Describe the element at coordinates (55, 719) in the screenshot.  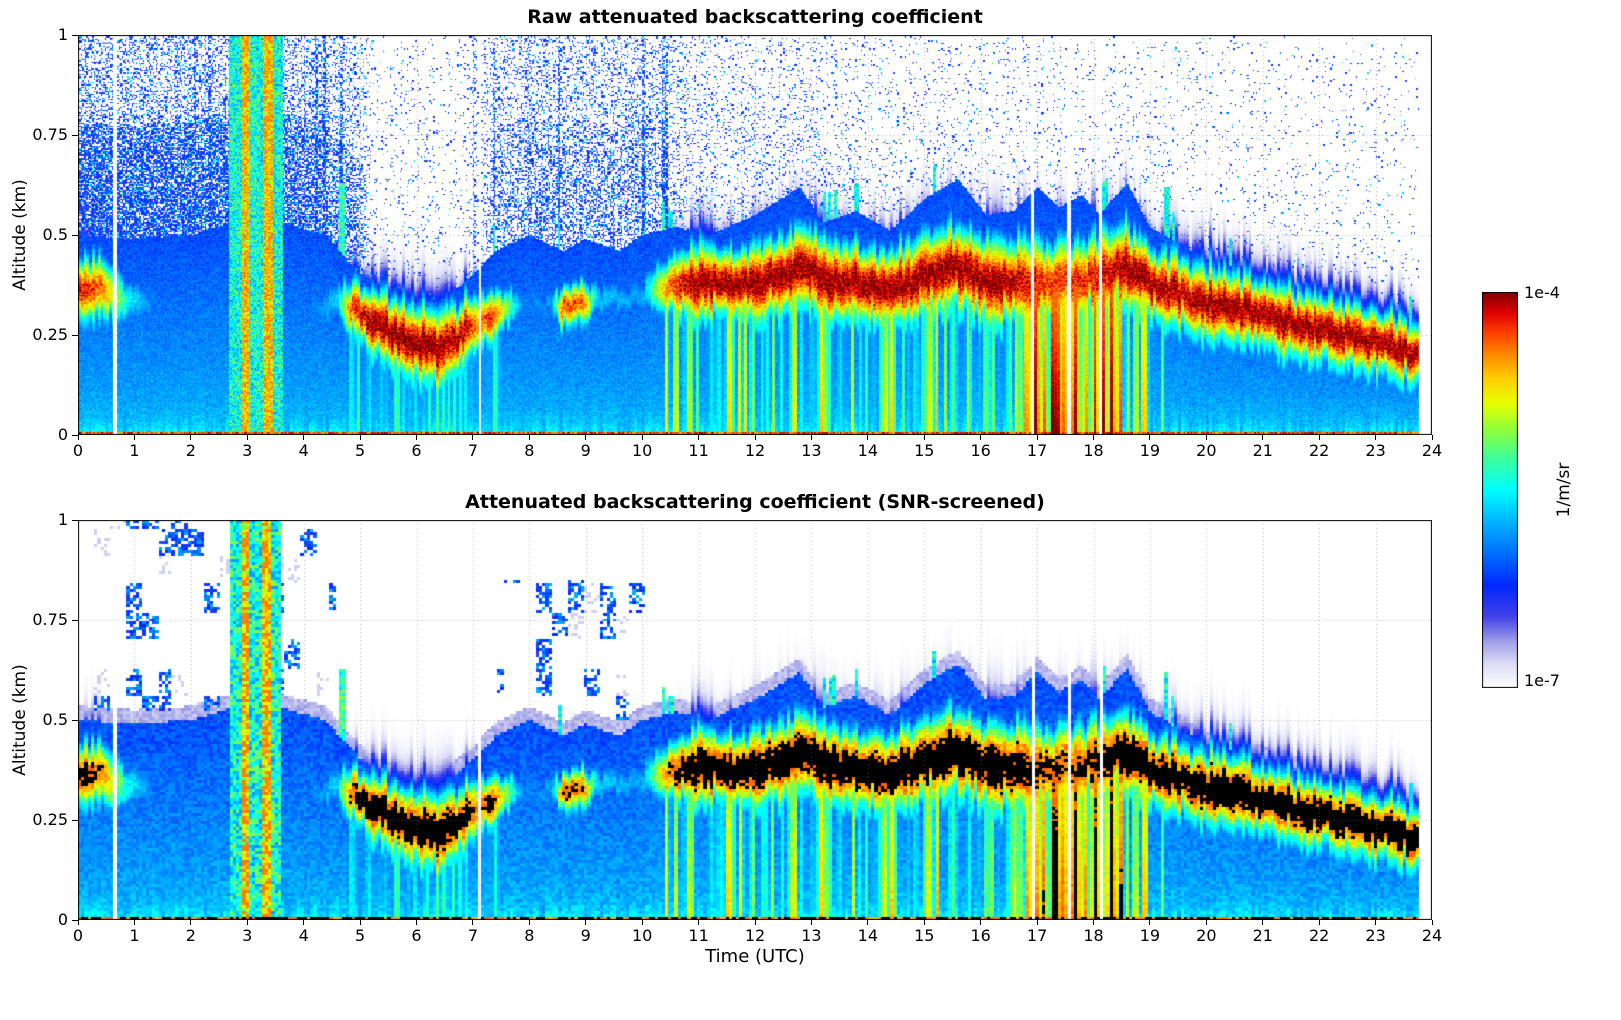
I see `y-tick-label: 0.5` at that location.